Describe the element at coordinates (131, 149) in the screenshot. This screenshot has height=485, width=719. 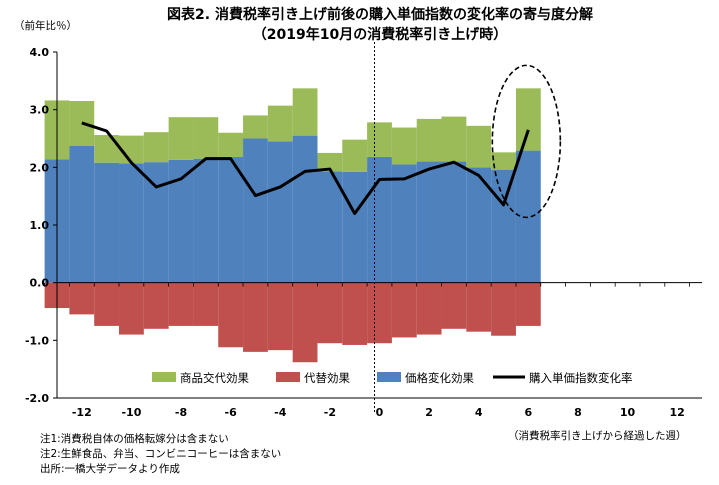
I see `bar-product-change-week--10` at that location.